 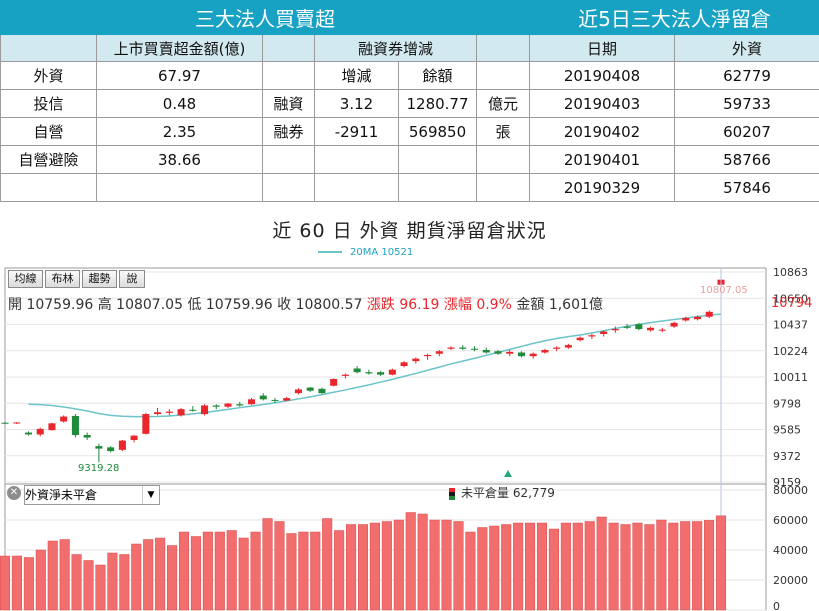 I want to click on row-unit: 張, so click(x=503, y=131).